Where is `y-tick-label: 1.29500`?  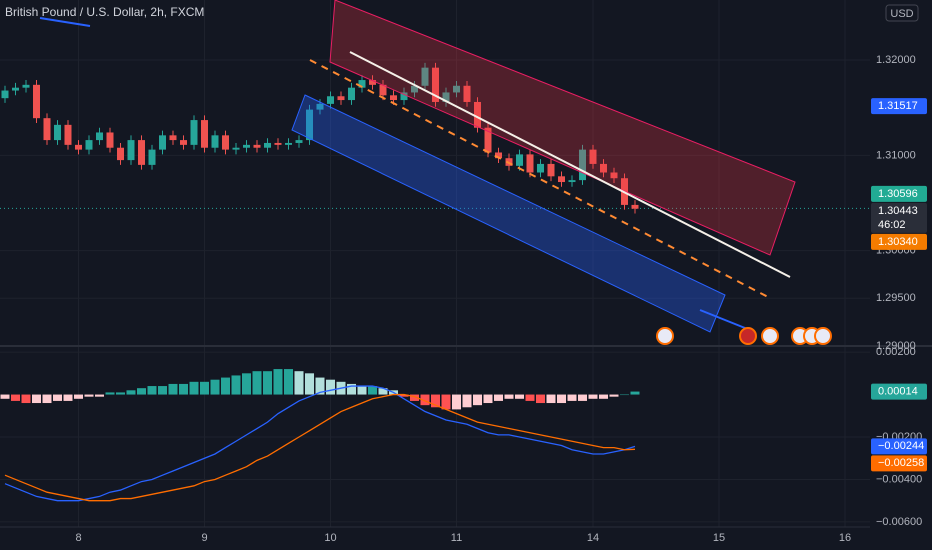
y-tick-label: 1.29500 is located at coordinates (896, 298).